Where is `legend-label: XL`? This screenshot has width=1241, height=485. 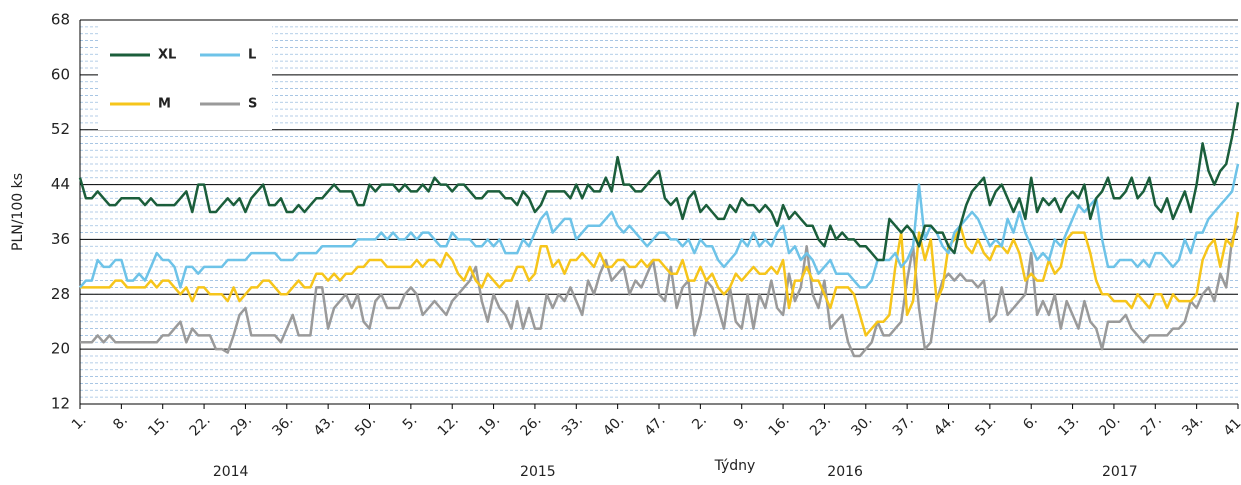 legend-label: XL is located at coordinates (167, 55).